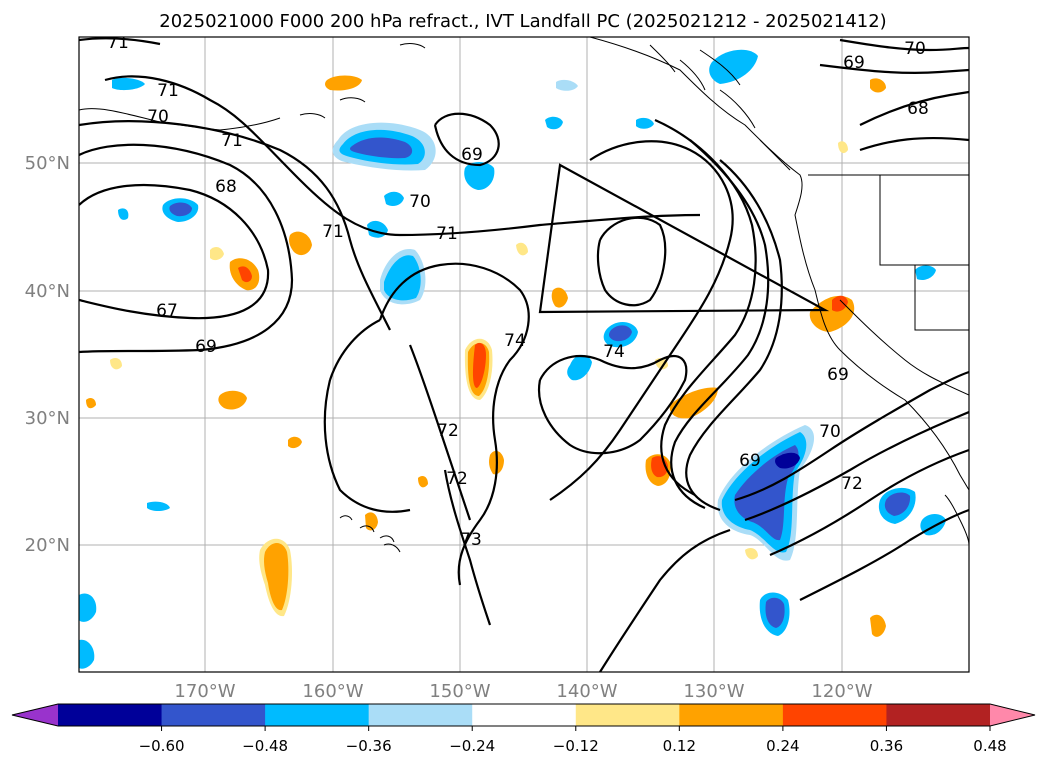 The height and width of the screenshot is (765, 1047). Describe the element at coordinates (472, 746) in the screenshot. I see `colorbar-tick-label: −0.24` at that location.